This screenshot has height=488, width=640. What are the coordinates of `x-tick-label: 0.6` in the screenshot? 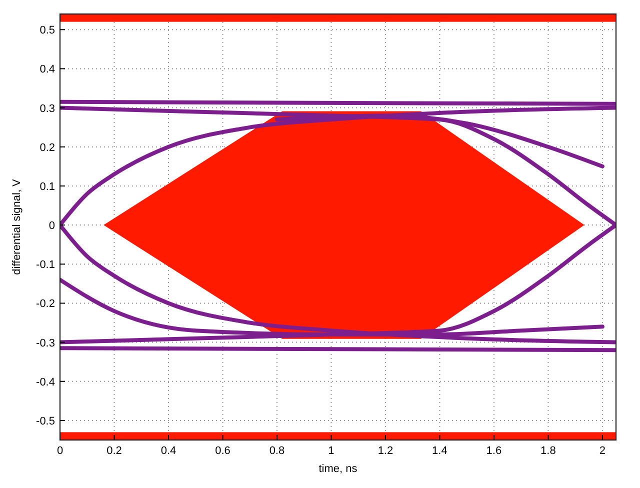 It's located at (222, 451).